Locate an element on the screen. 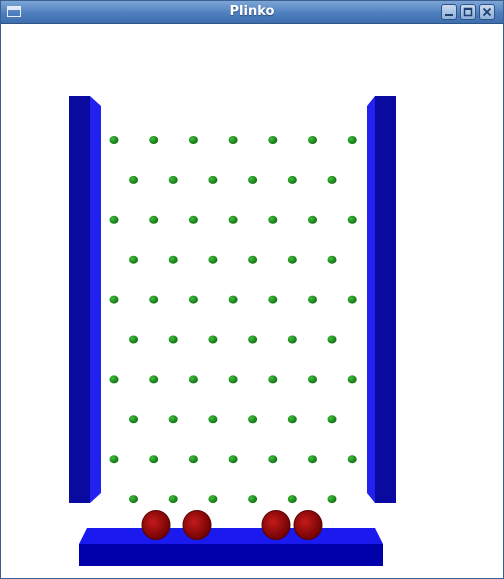 This screenshot has height=579, width=504. base-tray is located at coordinates (231, 547).